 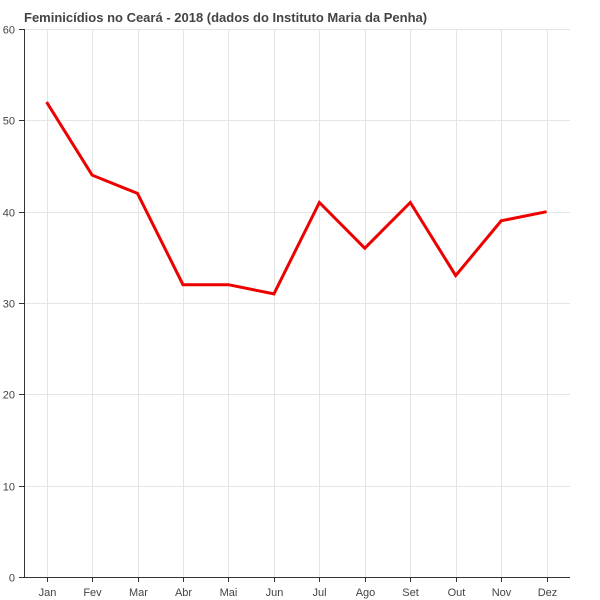 I want to click on x-tick-label: Abr, so click(x=183, y=593).